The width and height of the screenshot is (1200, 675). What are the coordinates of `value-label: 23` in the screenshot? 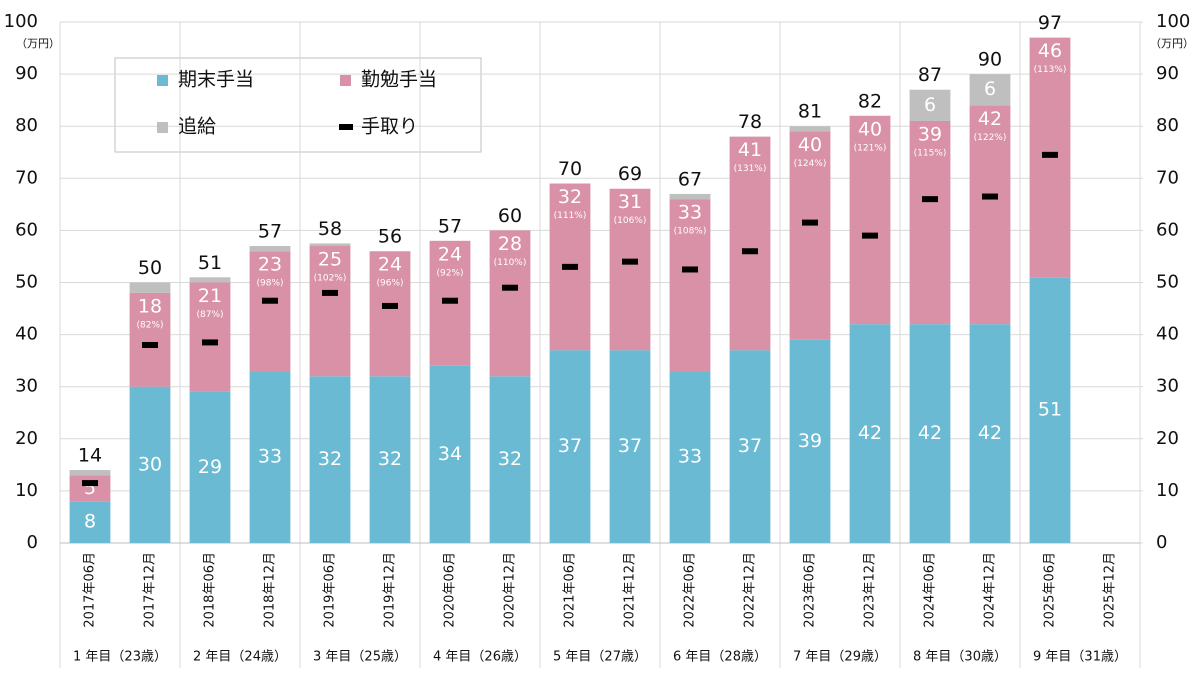 It's located at (270, 265).